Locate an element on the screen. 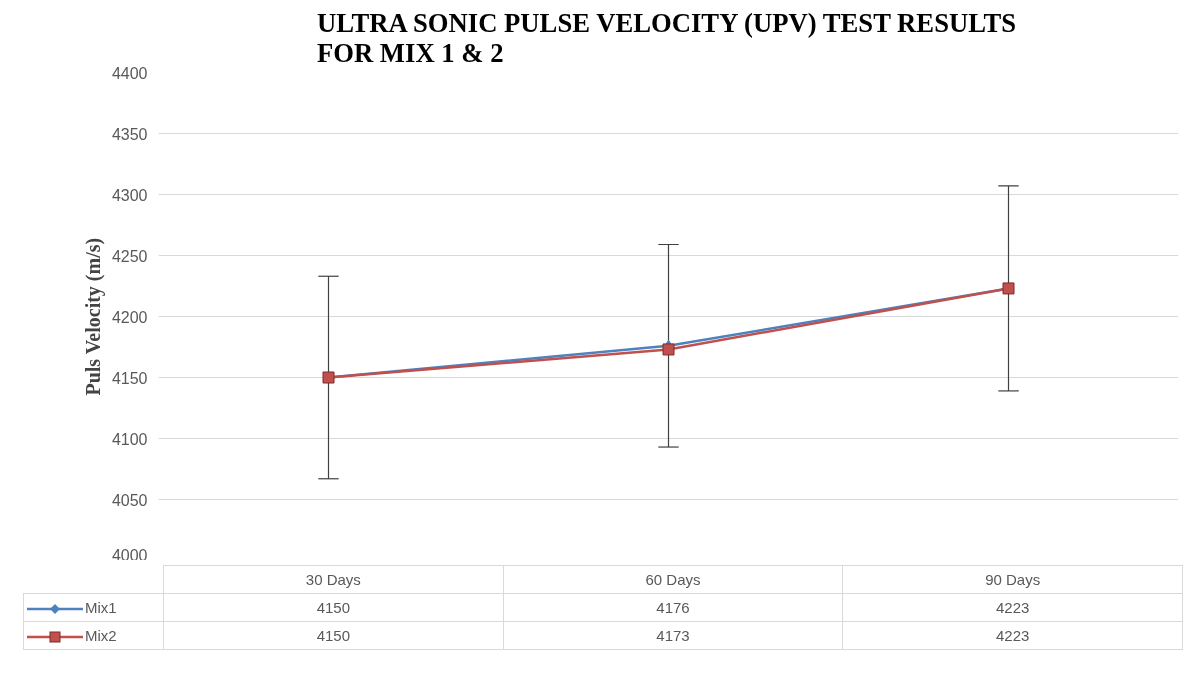 This screenshot has height=700, width=1188. y-tick-label: 4350 is located at coordinates (129, 134).